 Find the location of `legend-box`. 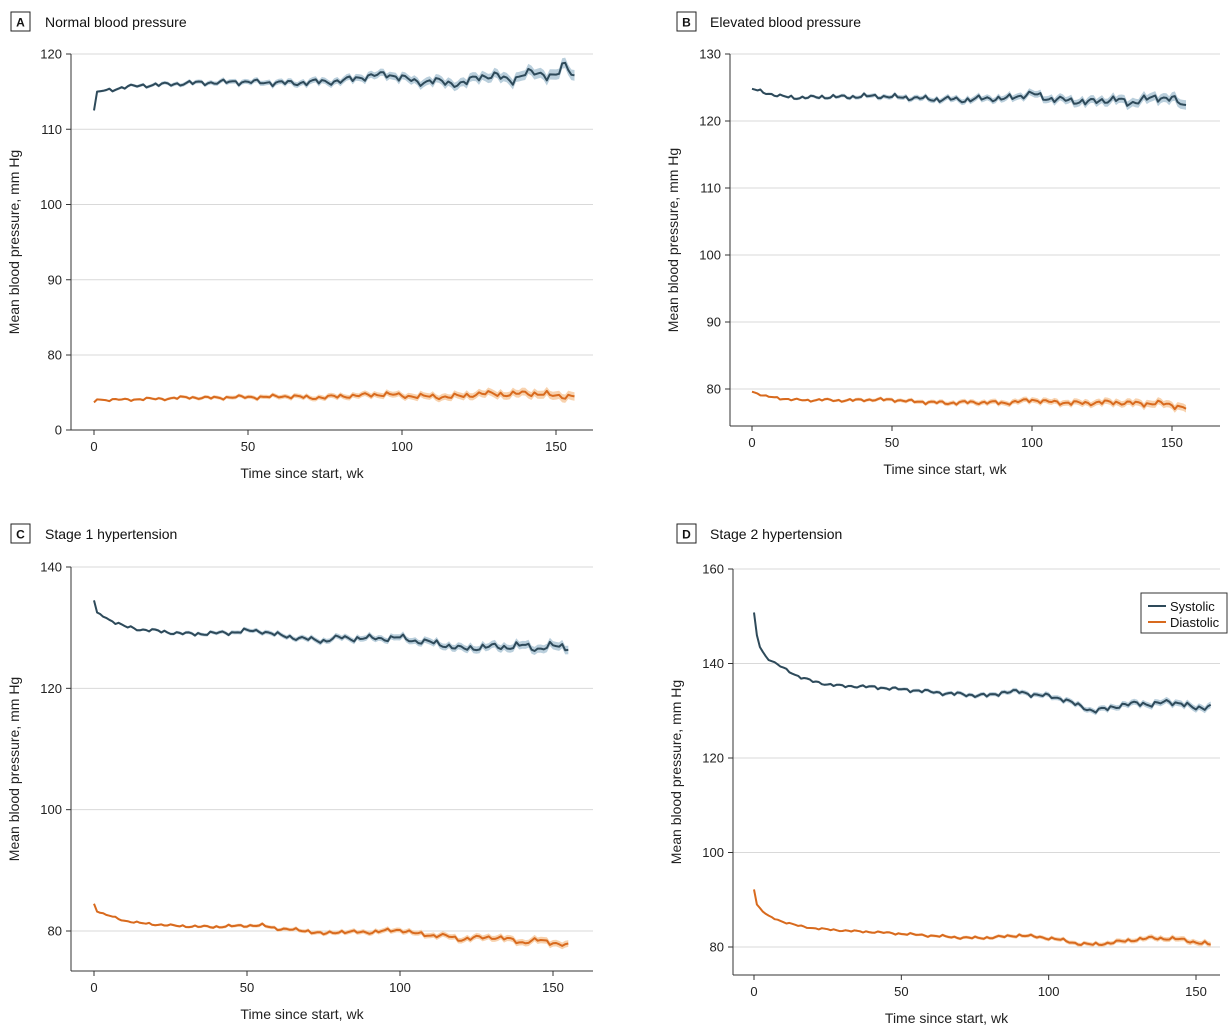

legend-box is located at coordinates (1184, 613).